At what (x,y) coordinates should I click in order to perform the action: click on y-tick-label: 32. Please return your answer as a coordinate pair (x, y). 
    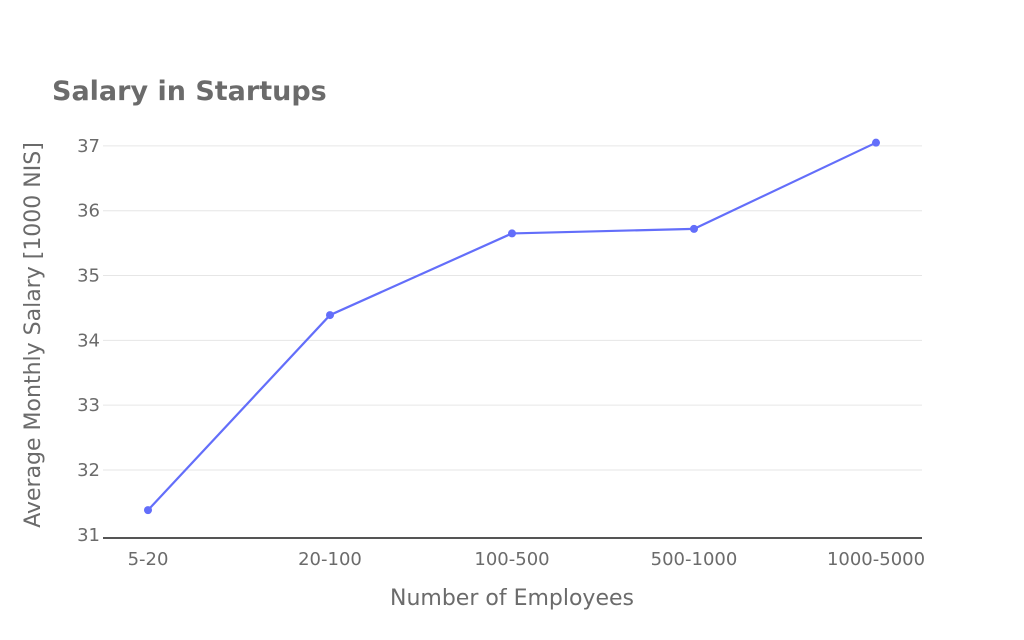
    Looking at the image, I should click on (88, 470).